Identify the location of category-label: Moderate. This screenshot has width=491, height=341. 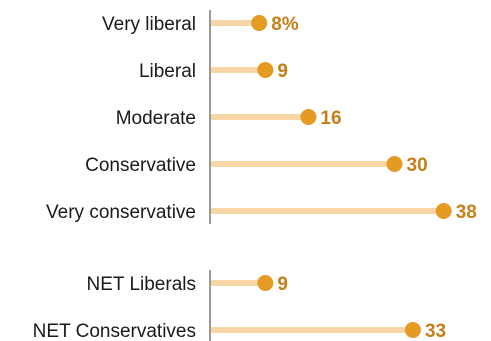
(156, 118).